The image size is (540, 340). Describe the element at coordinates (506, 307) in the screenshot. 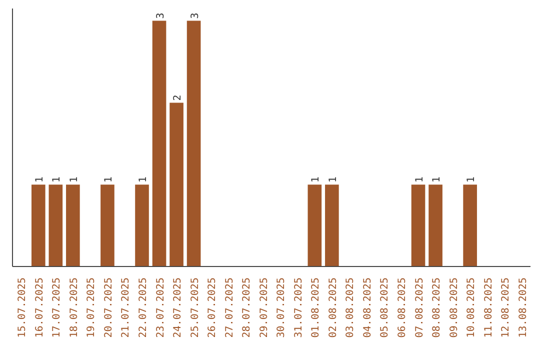

I see `x-tick-label: 12.08.2025` at that location.